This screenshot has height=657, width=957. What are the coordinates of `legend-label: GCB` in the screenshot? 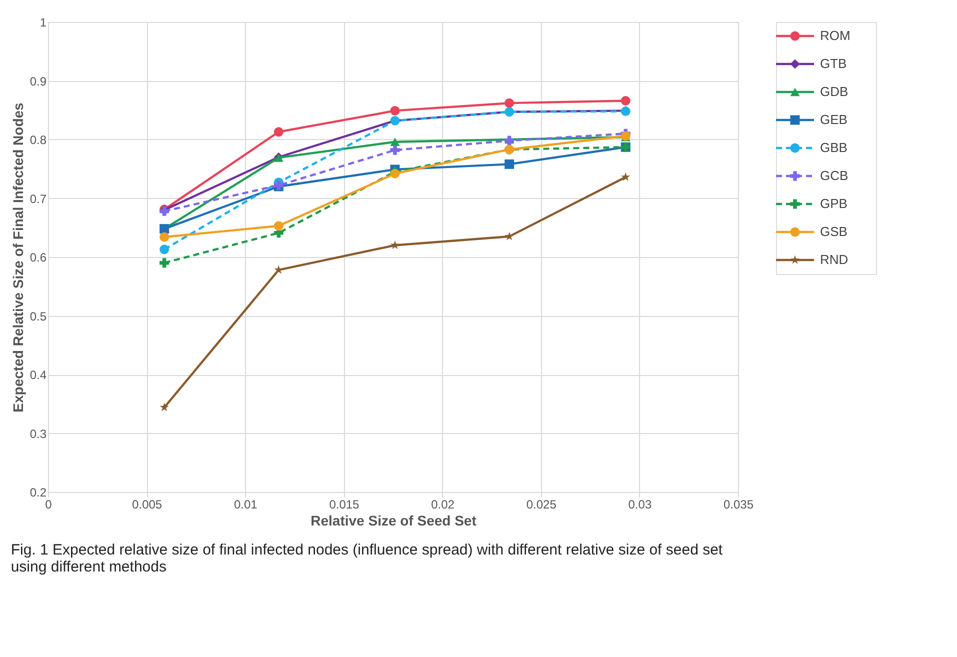 It's located at (834, 175).